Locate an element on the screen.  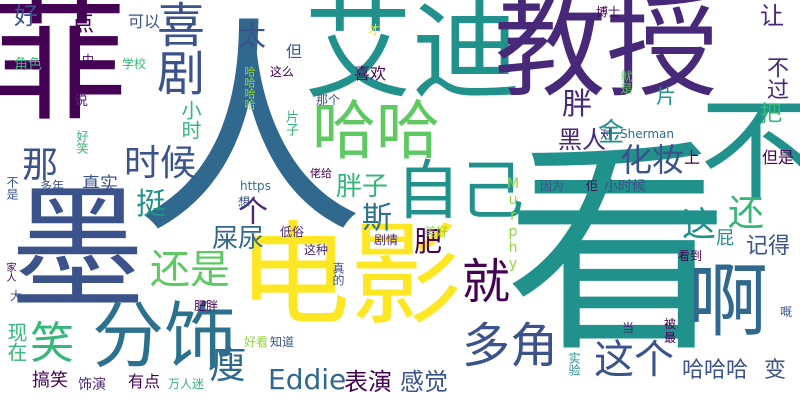
word-hahahaha: 哈哈哈哈 is located at coordinates (249, 88).